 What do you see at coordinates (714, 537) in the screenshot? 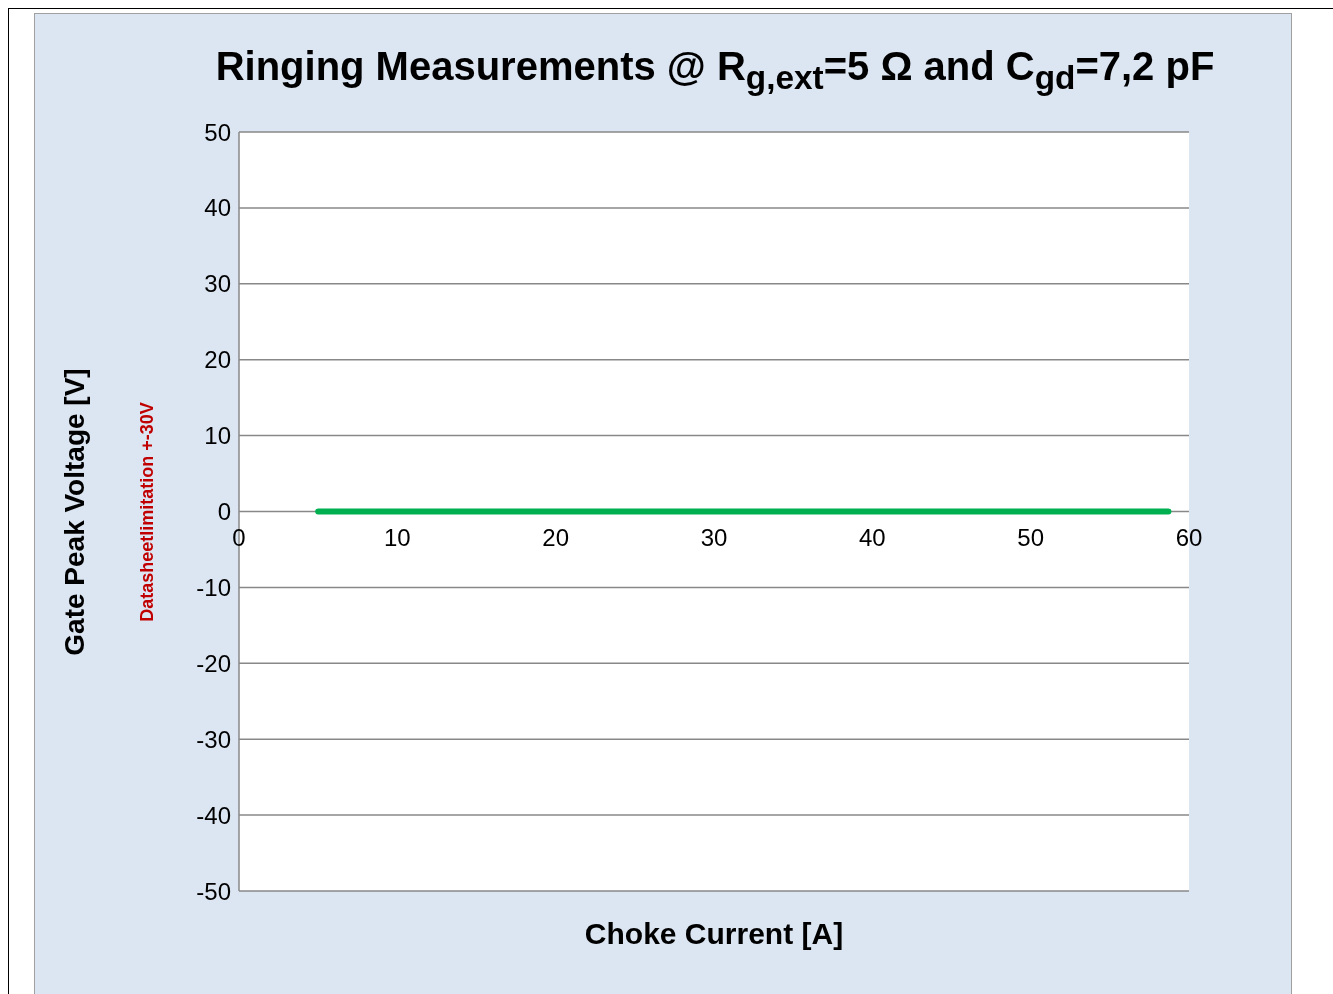
I see `x-tick-label: 30` at bounding box center [714, 537].